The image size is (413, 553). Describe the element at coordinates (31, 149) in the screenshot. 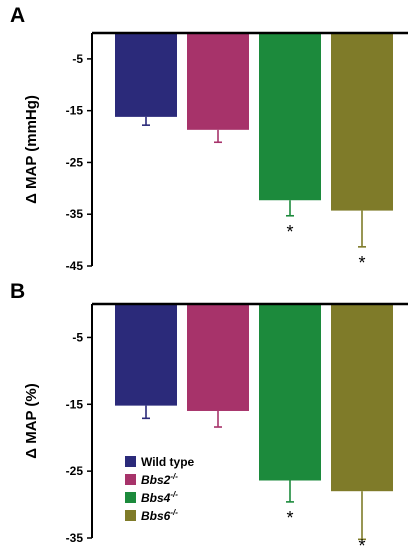

I see `y-axis-label: Δ MAP (mmHg)` at that location.